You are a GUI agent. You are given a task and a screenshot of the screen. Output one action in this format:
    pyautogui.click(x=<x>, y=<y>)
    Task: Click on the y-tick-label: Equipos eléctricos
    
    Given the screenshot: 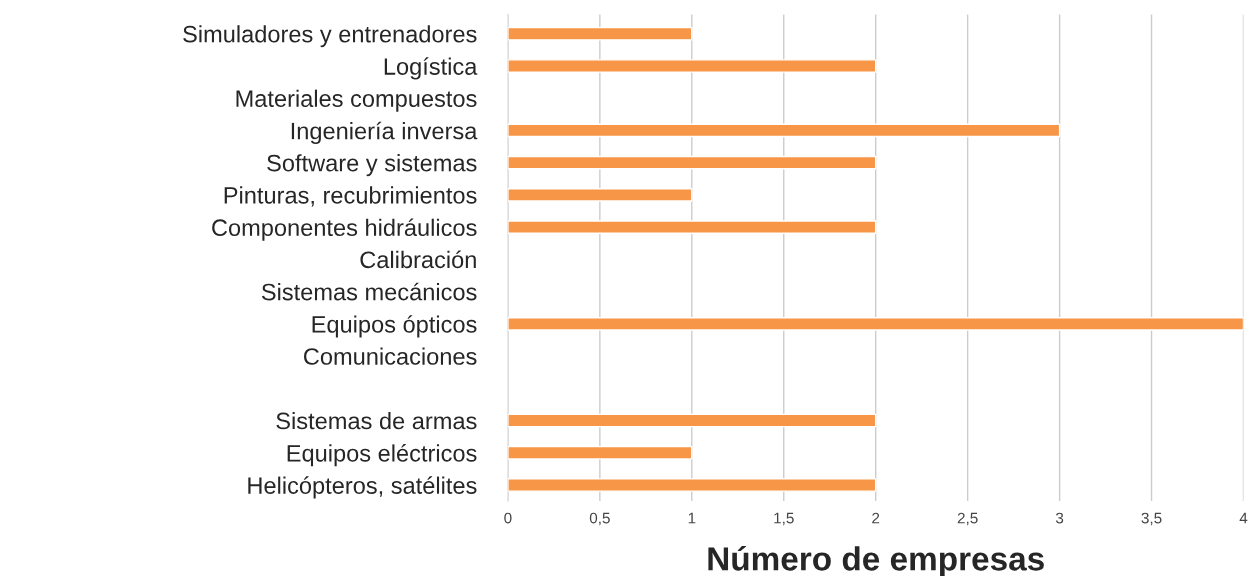 What is the action you would take?
    pyautogui.click(x=382, y=455)
    